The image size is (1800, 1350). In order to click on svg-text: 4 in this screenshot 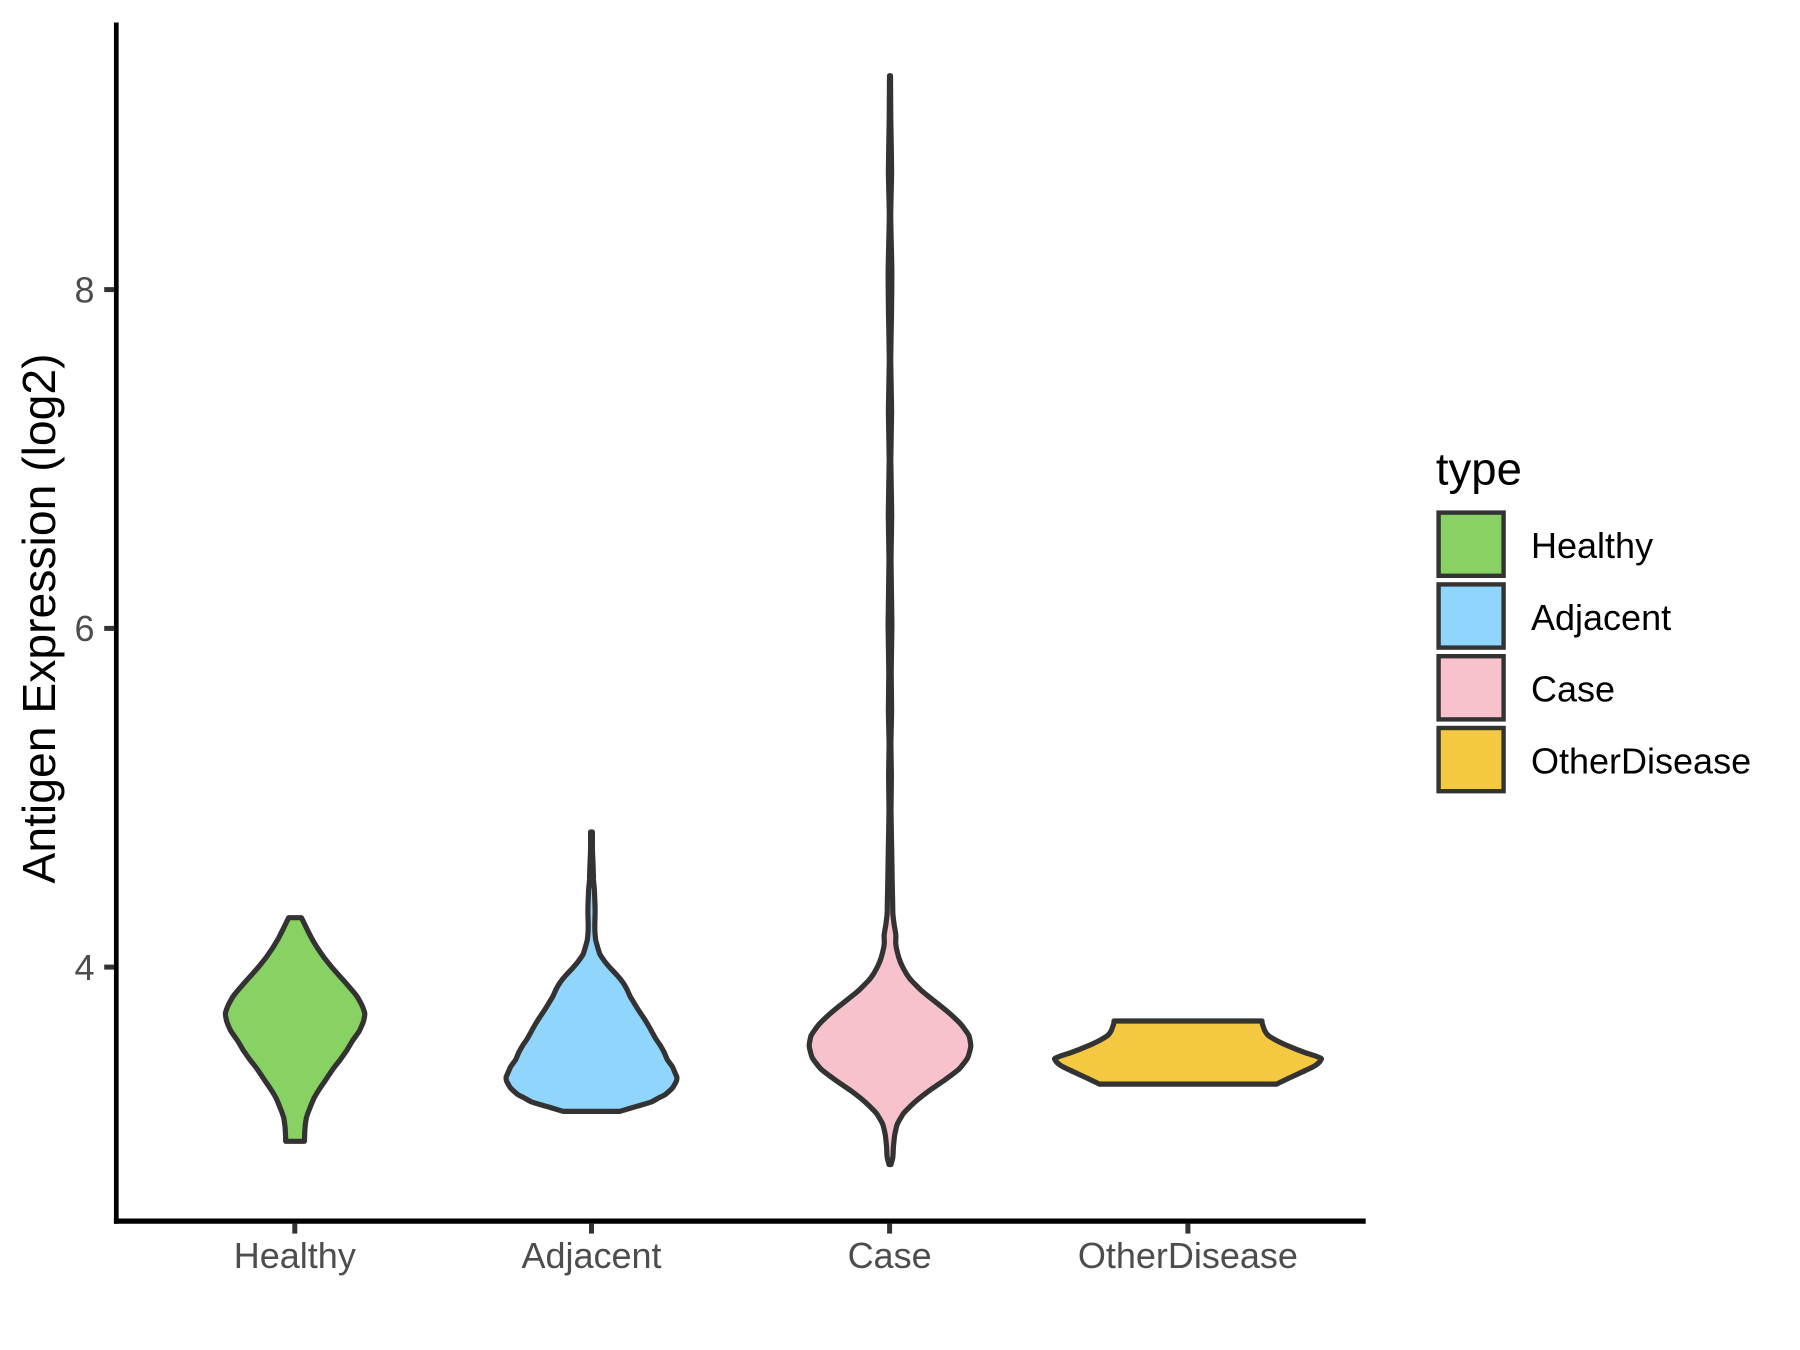, I will do `click(84, 967)`.